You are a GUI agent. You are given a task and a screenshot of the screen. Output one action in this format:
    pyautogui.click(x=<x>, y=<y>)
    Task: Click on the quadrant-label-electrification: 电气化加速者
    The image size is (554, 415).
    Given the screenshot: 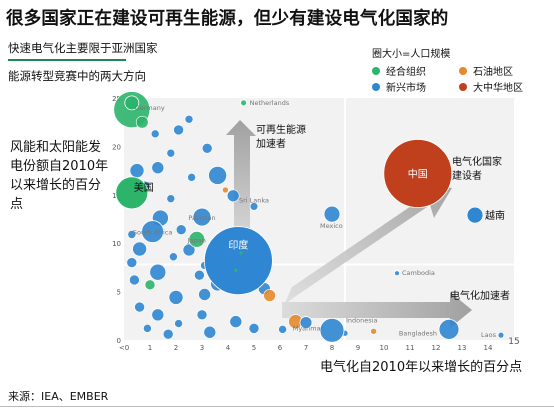 What is the action you would take?
    pyautogui.click(x=480, y=295)
    